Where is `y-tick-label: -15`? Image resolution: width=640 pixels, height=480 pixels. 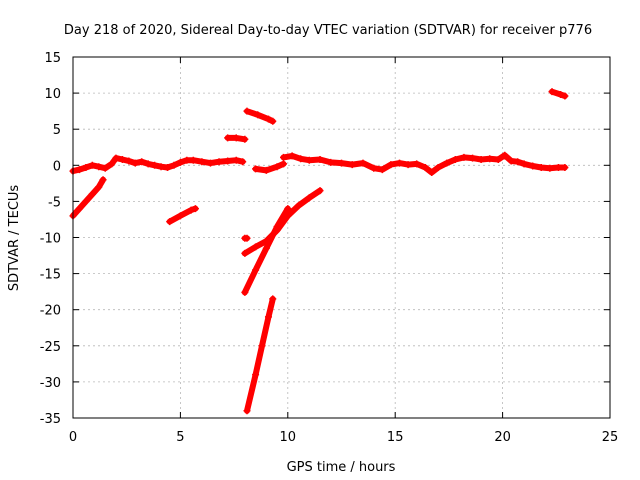
y-tick-label: -15 is located at coordinates (50, 275).